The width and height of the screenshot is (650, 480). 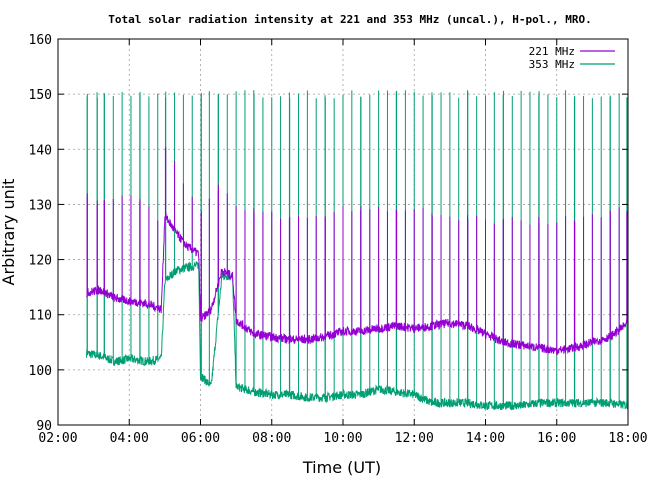 What do you see at coordinates (40, 261) in the screenshot?
I see `y-tick-label: 120` at bounding box center [40, 261].